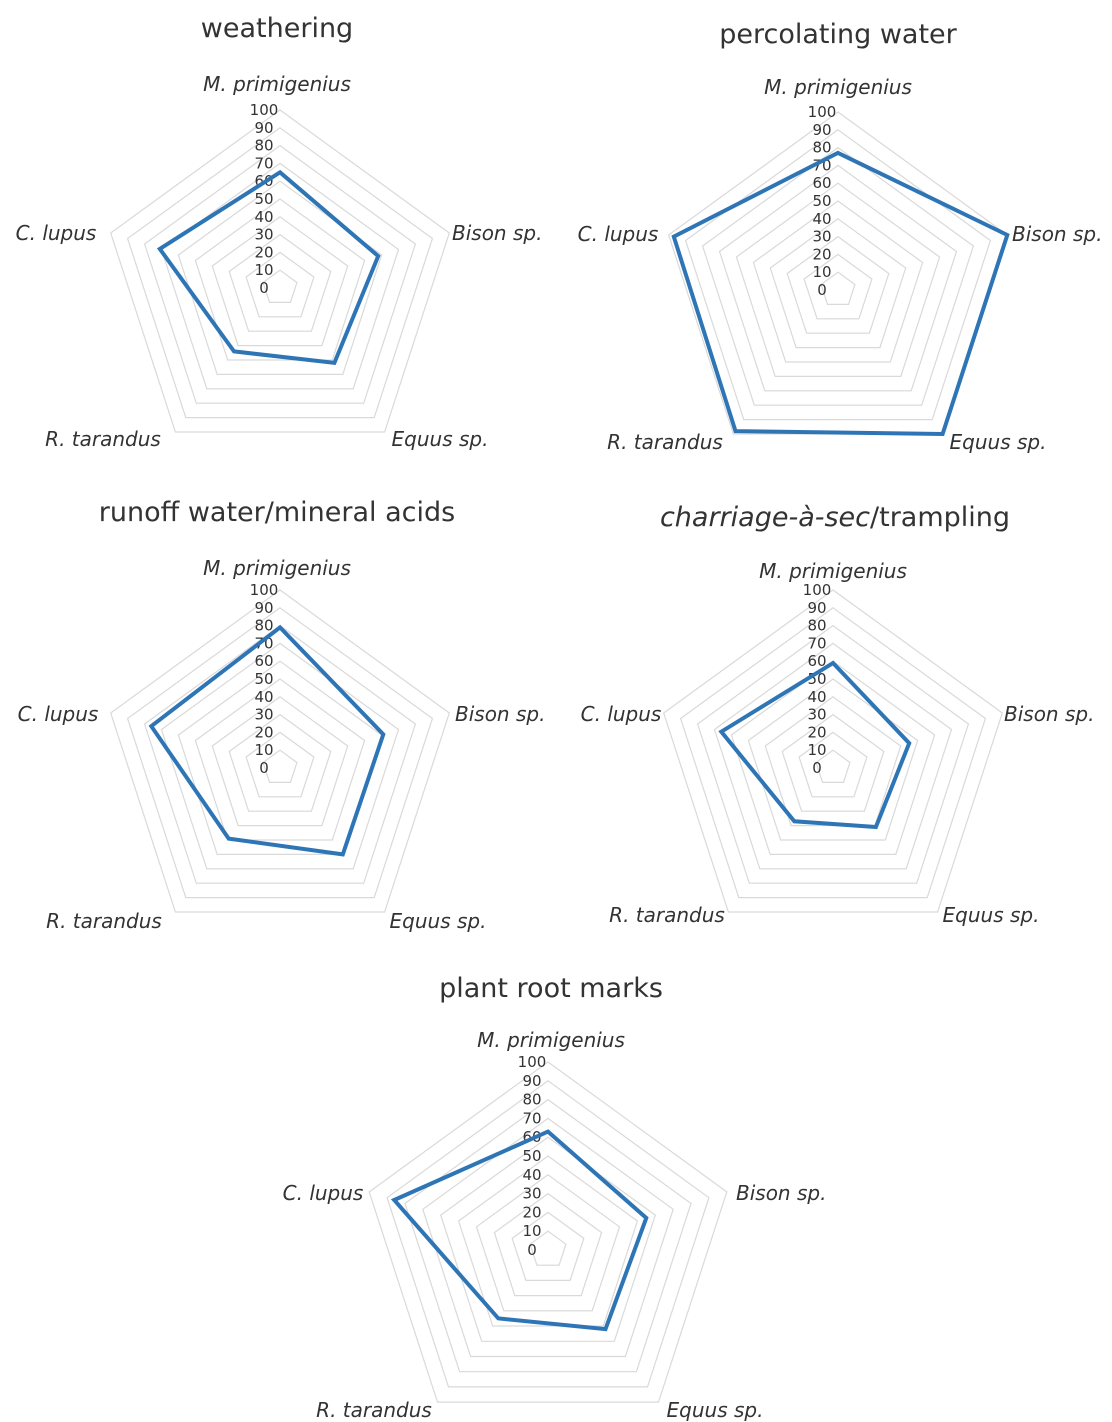  I want to click on chart-title: runoff water/mineral acids, so click(277, 512).